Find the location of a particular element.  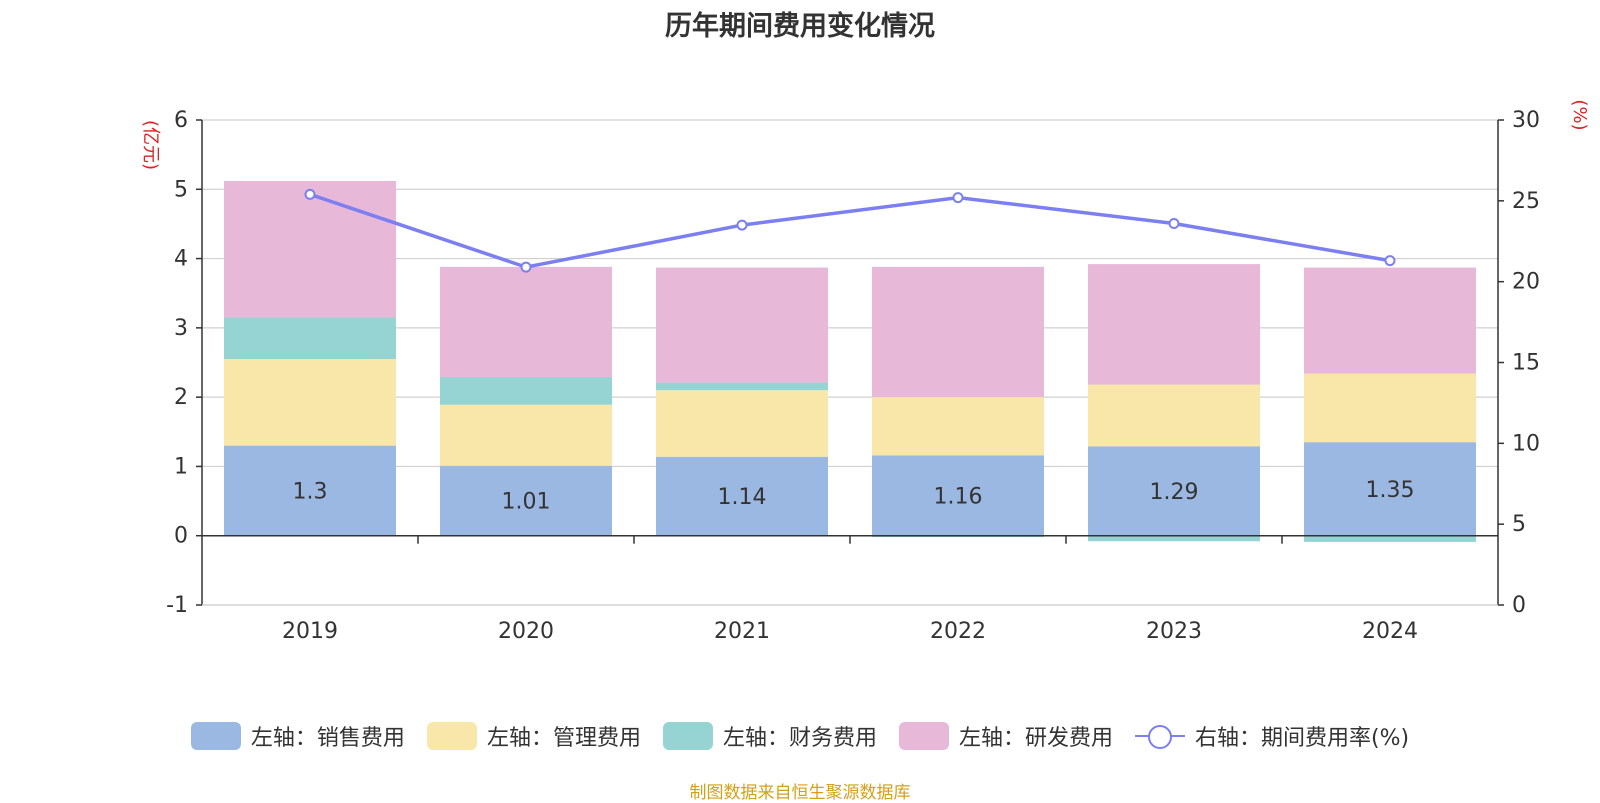

bar-data-label: 1.35 is located at coordinates (1390, 490).